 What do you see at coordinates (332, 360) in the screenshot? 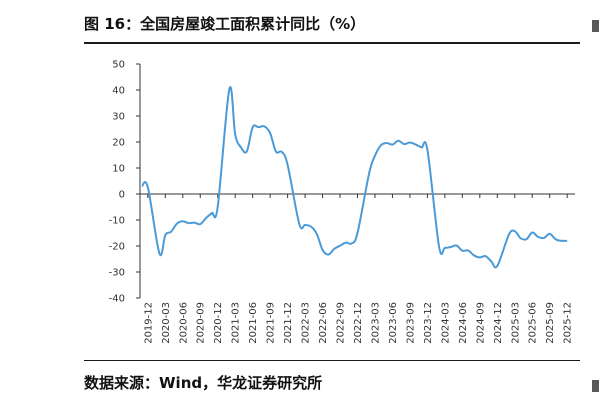
I see `footer-rule` at bounding box center [332, 360].